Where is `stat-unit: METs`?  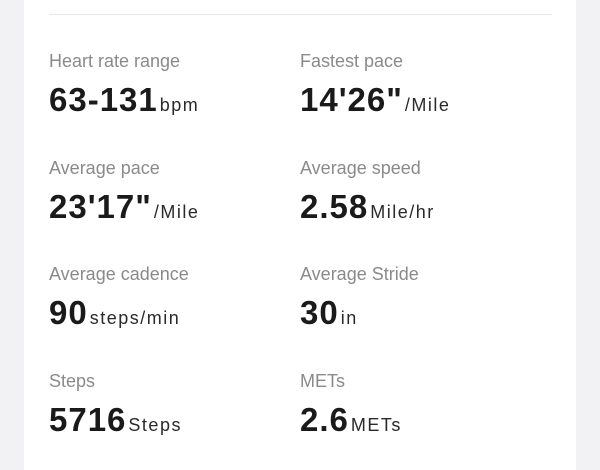 stat-unit: METs is located at coordinates (376, 425).